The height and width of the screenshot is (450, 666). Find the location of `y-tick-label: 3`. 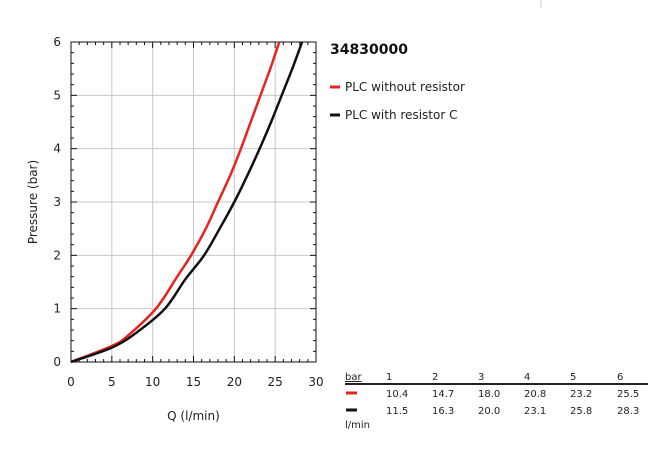

y-tick-label: 3 is located at coordinates (57, 202).